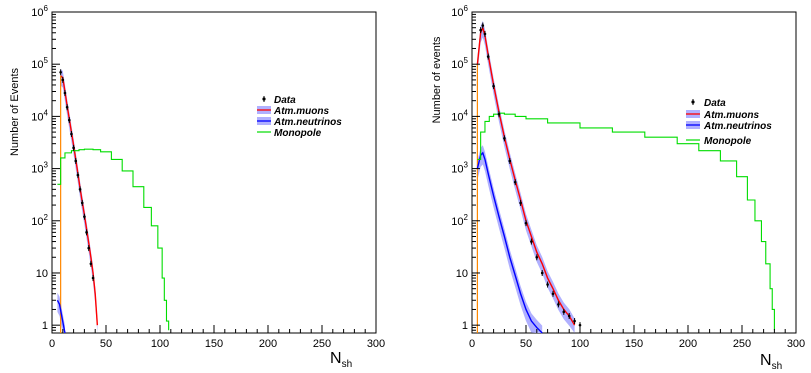 The height and width of the screenshot is (373, 811). I want to click on neutrinos-band, so click(510, 239).